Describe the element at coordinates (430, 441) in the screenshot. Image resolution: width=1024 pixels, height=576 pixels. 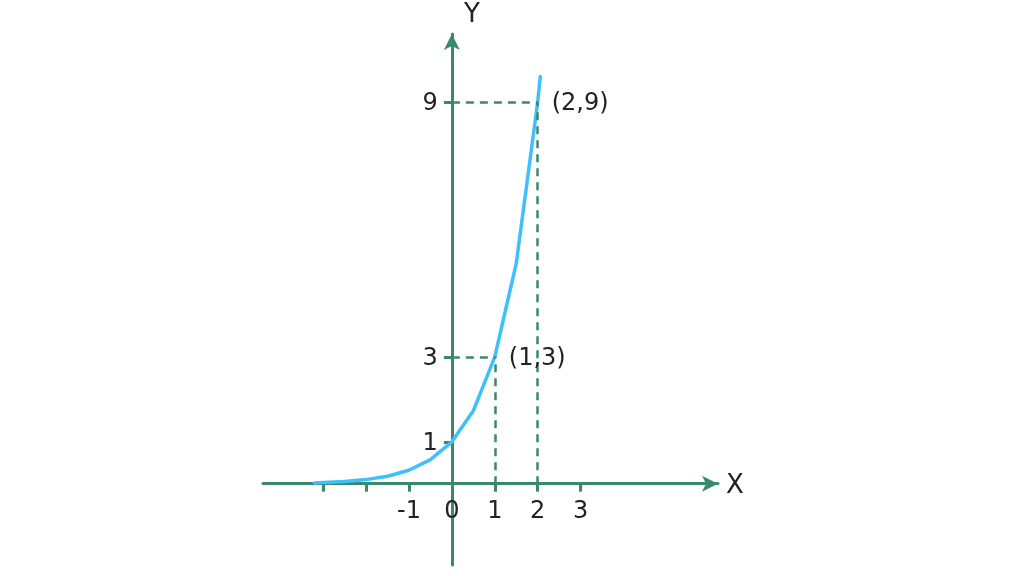
I see `y-tick-label: 1` at that location.